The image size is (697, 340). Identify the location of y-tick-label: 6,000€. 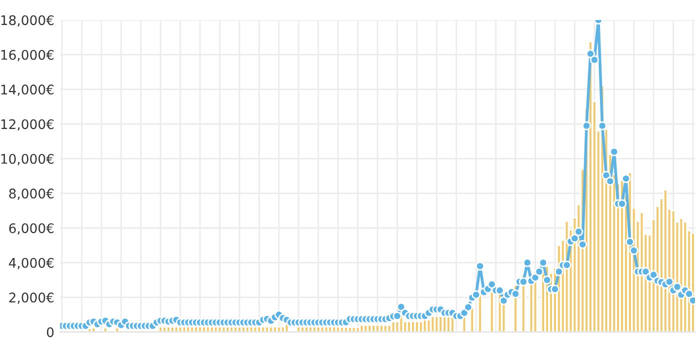
(31, 229).